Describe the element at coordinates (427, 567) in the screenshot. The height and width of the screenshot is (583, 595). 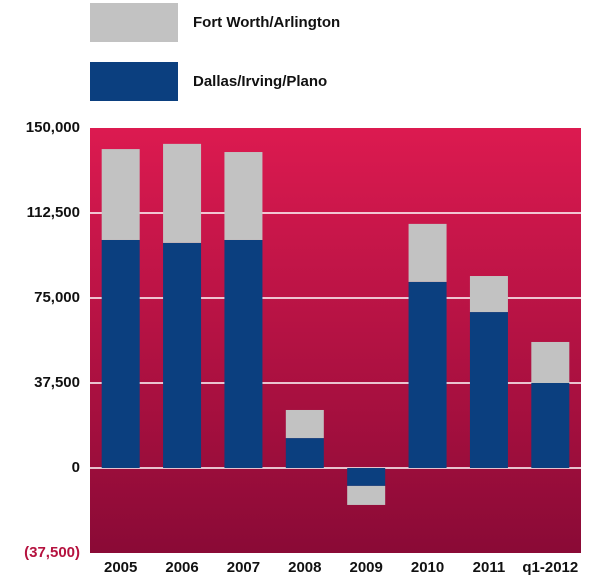
I see `x-tick-label: 2010` at that location.